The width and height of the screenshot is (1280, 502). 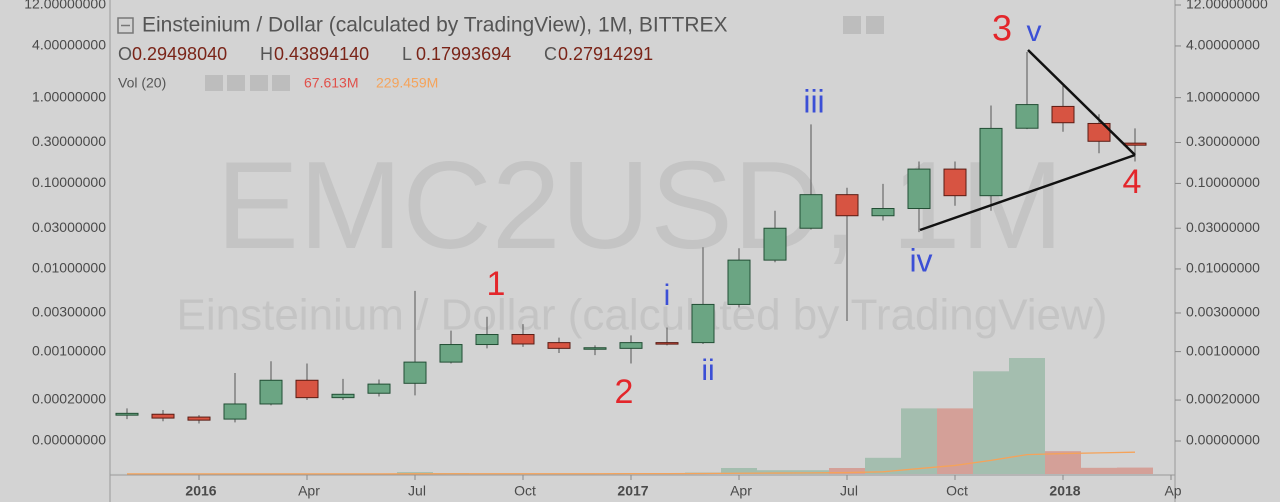 What do you see at coordinates (125, 25) in the screenshot?
I see `collapse-icon` at bounding box center [125, 25].